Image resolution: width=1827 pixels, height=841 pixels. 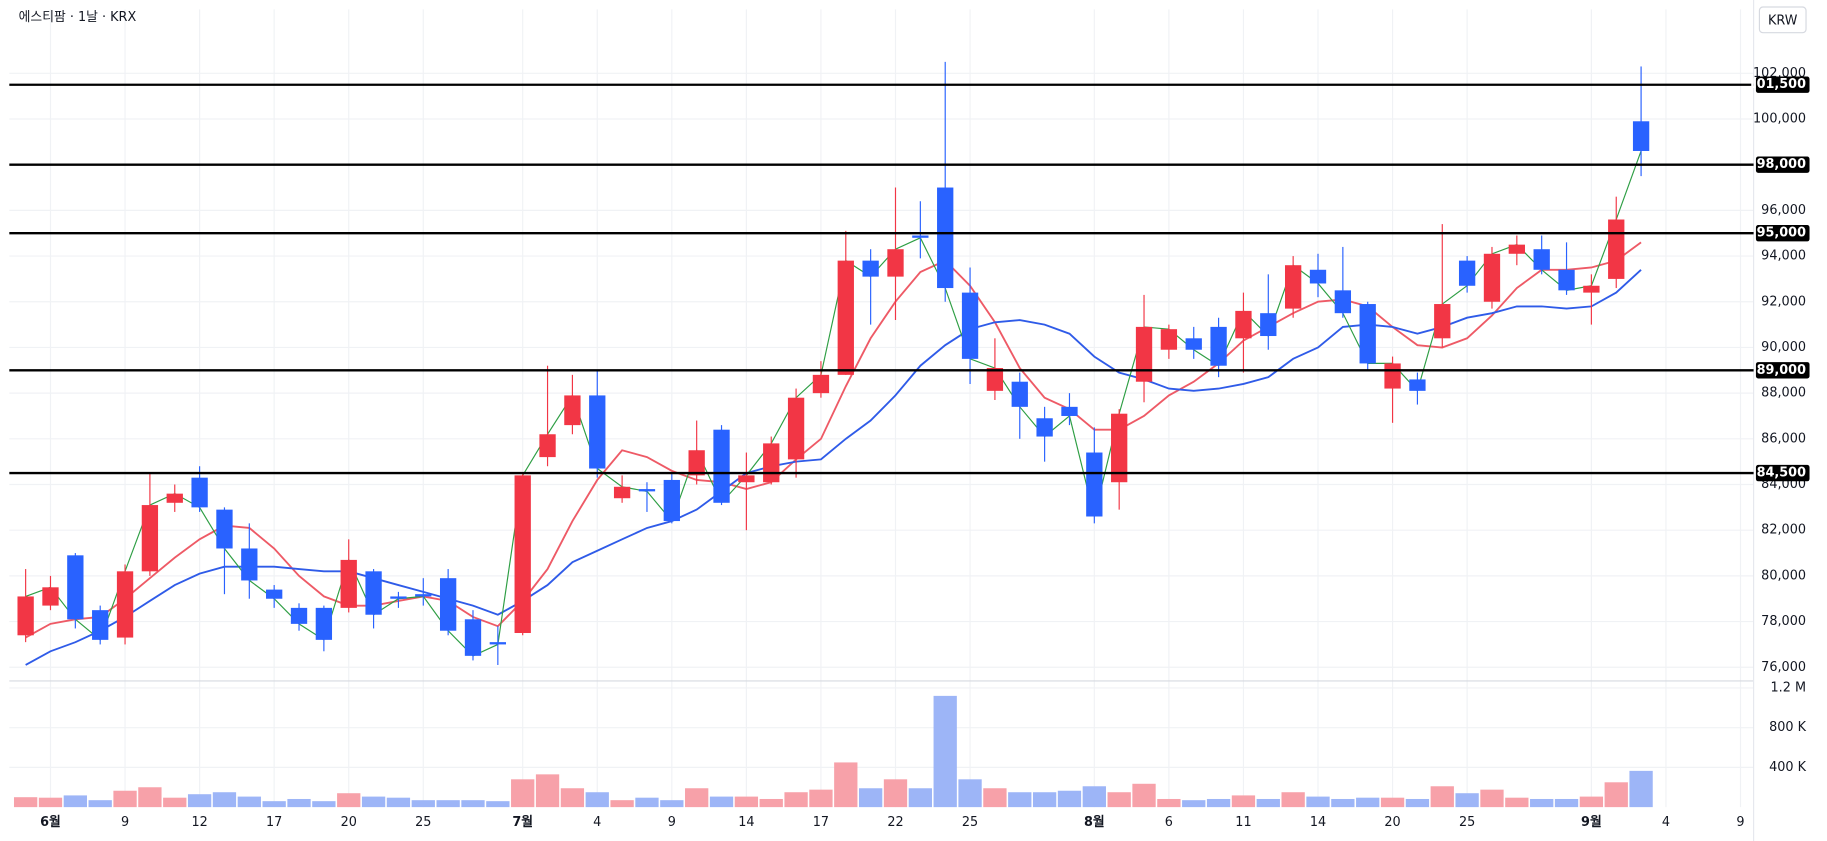 I want to click on x-tick-label: 12, so click(x=199, y=822).